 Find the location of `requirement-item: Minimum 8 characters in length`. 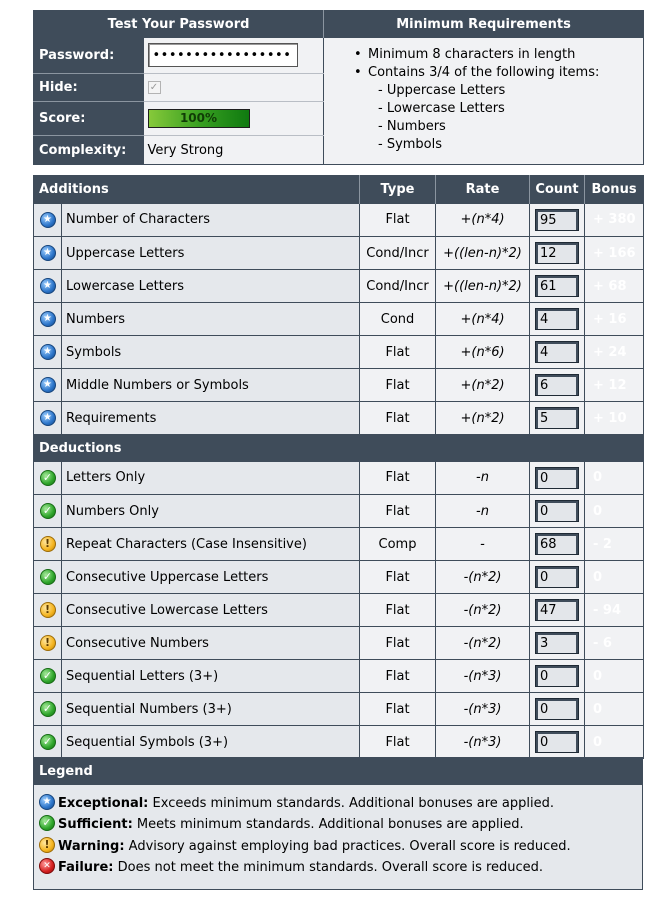

requirement-item: Minimum 8 characters in length is located at coordinates (498, 55).